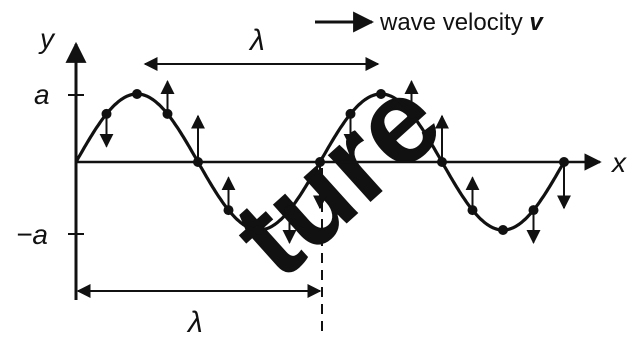  Describe the element at coordinates (194, 322) in the screenshot. I see `wavelength-label-bottom: λ` at that location.